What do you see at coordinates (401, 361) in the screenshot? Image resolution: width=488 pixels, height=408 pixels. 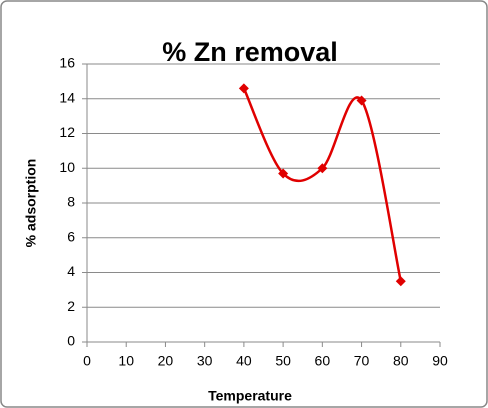 I see `x-tick-label: 80` at bounding box center [401, 361].